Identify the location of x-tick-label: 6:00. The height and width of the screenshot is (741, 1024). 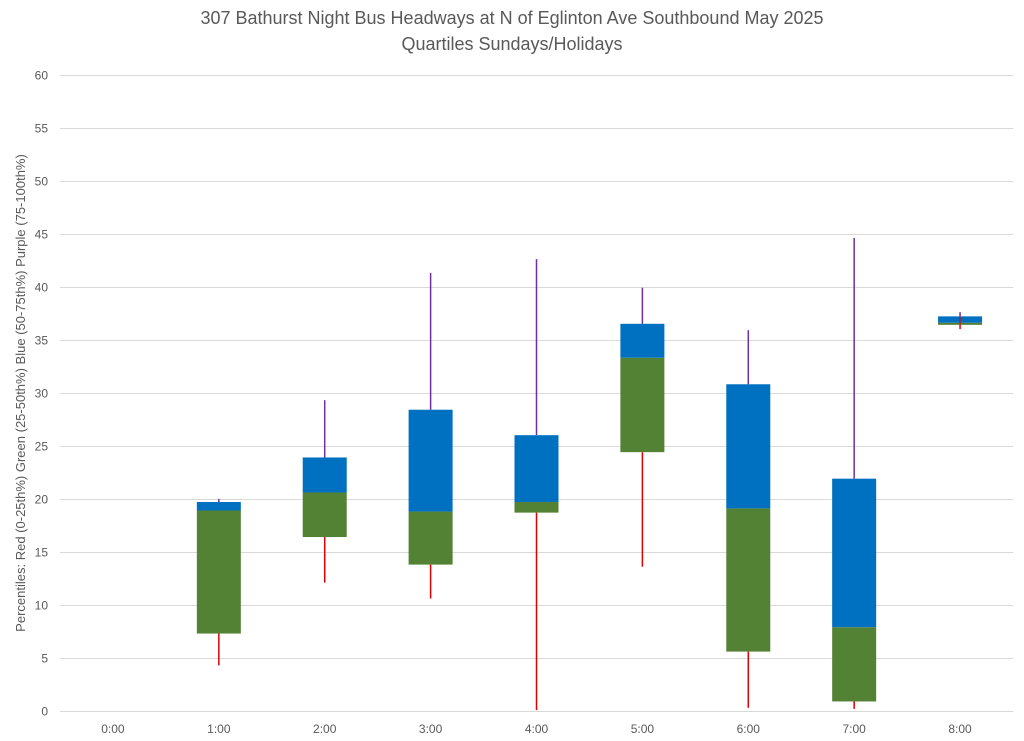
(749, 729).